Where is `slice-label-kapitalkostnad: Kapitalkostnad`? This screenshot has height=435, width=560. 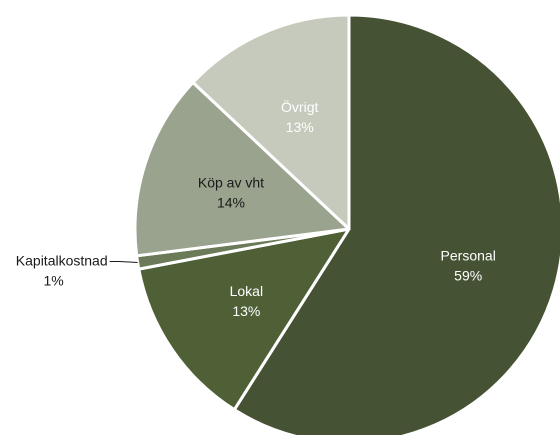 slice-label-kapitalkostnad: Kapitalkostnad is located at coordinates (62, 260).